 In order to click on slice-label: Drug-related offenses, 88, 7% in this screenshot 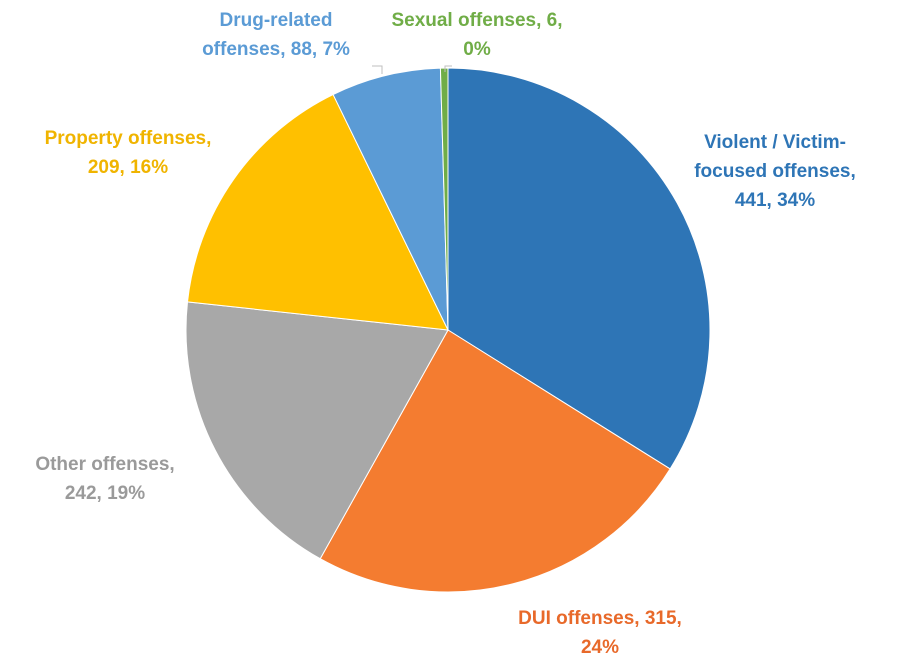, I will do `click(276, 35)`.